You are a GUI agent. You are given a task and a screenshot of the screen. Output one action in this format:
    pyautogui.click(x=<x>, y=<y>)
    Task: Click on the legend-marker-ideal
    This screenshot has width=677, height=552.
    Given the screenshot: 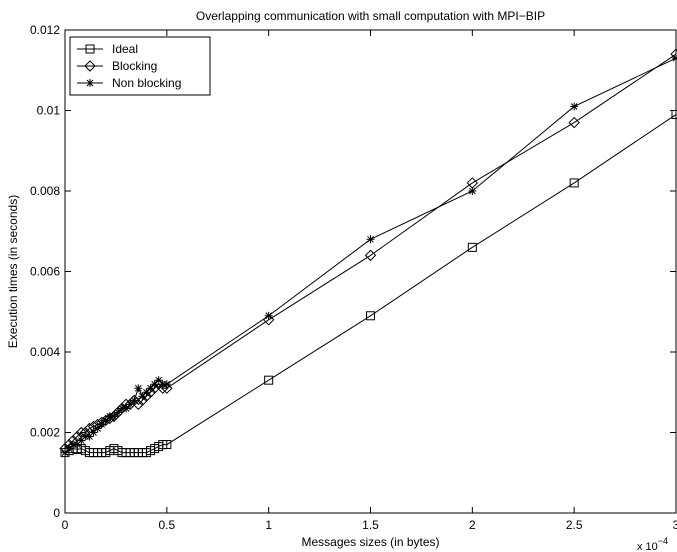 What is the action you would take?
    pyautogui.click(x=90, y=49)
    